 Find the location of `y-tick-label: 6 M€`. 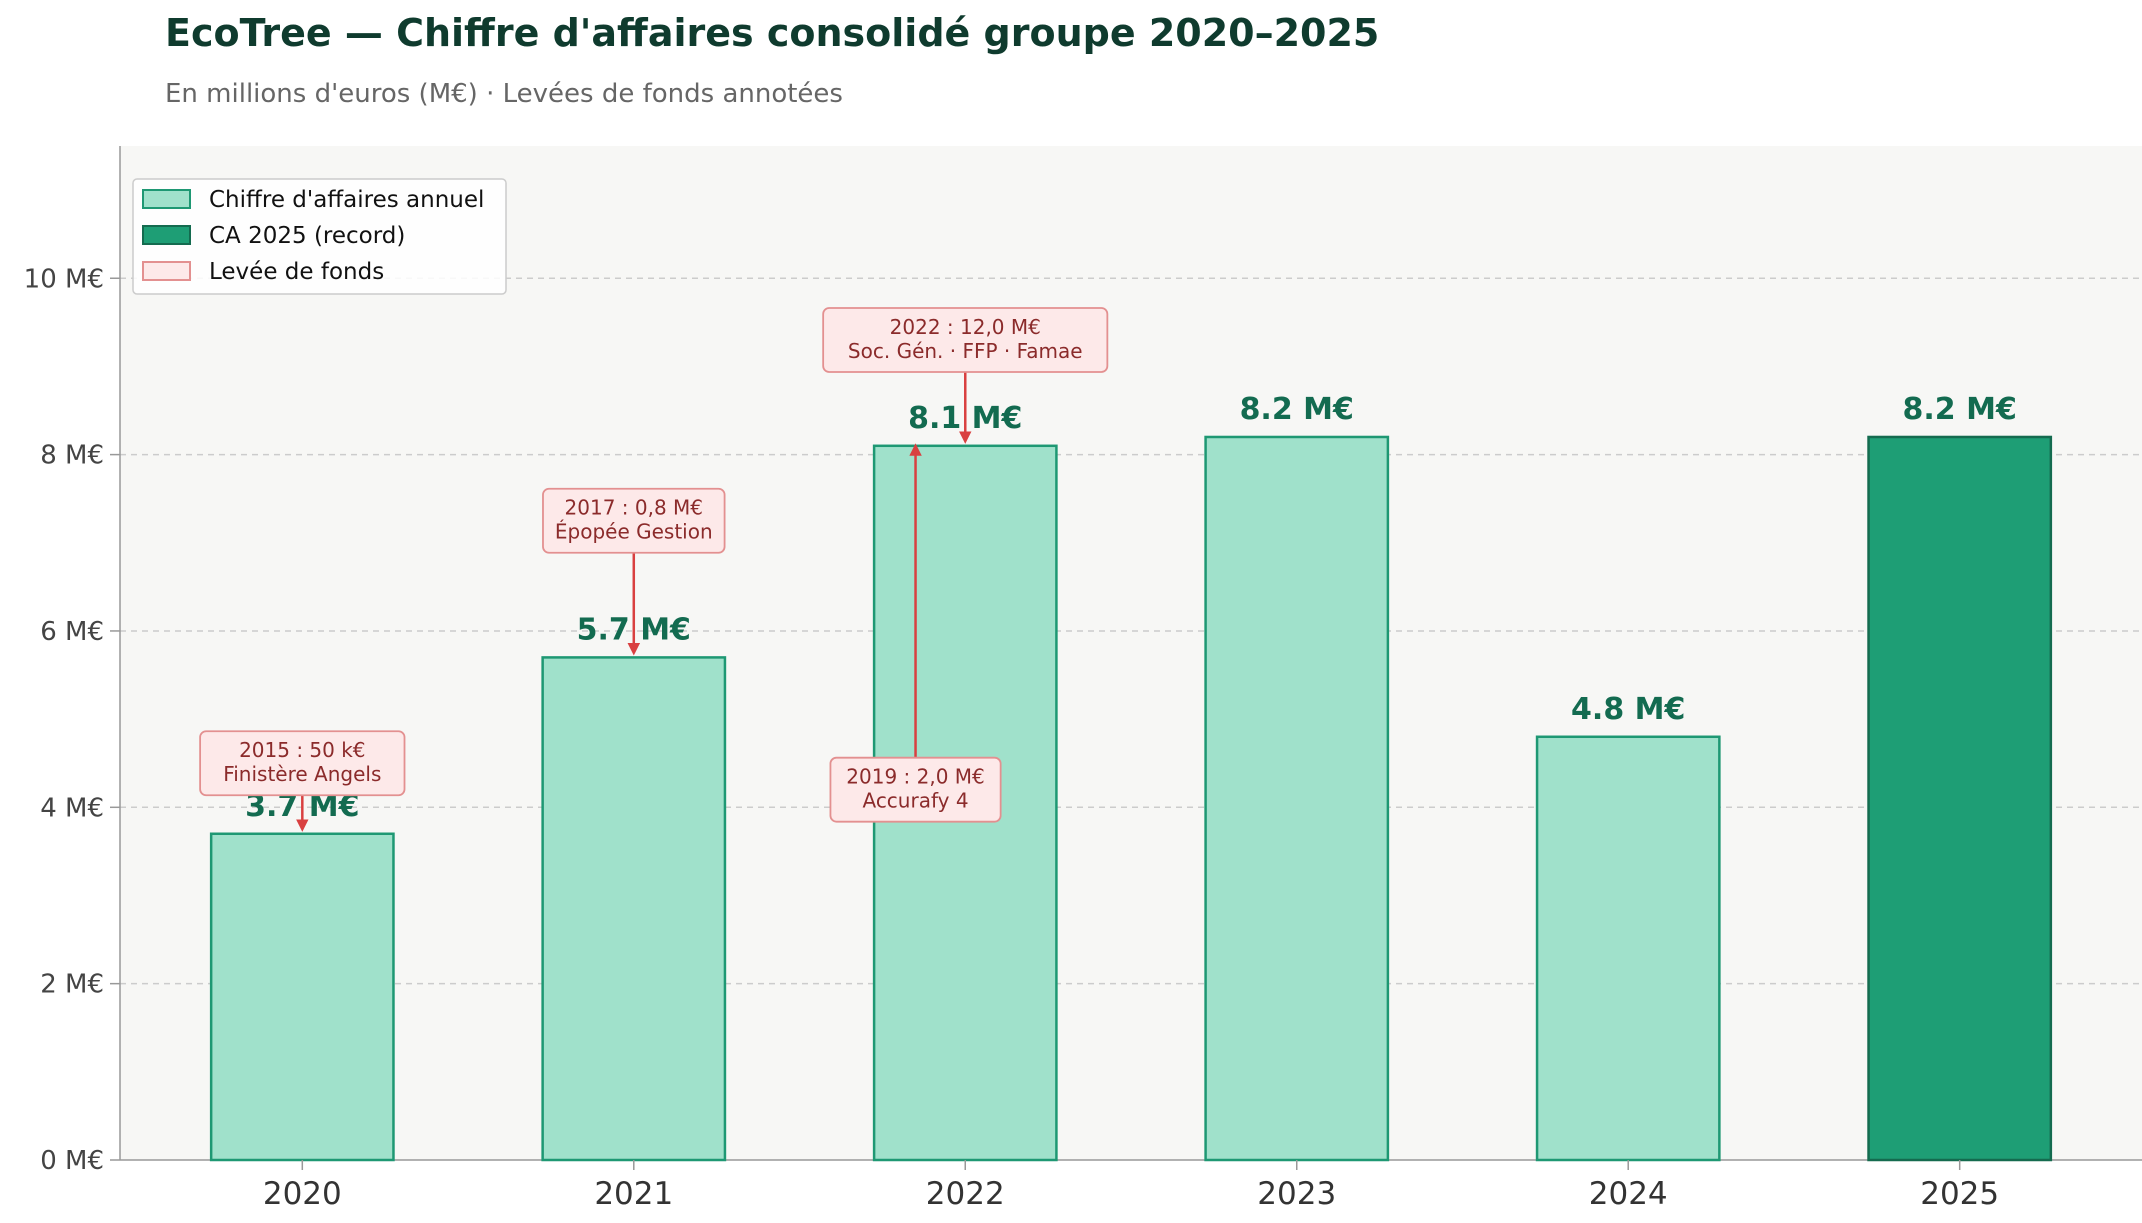

y-tick-label: 6 M€ is located at coordinates (72, 632).